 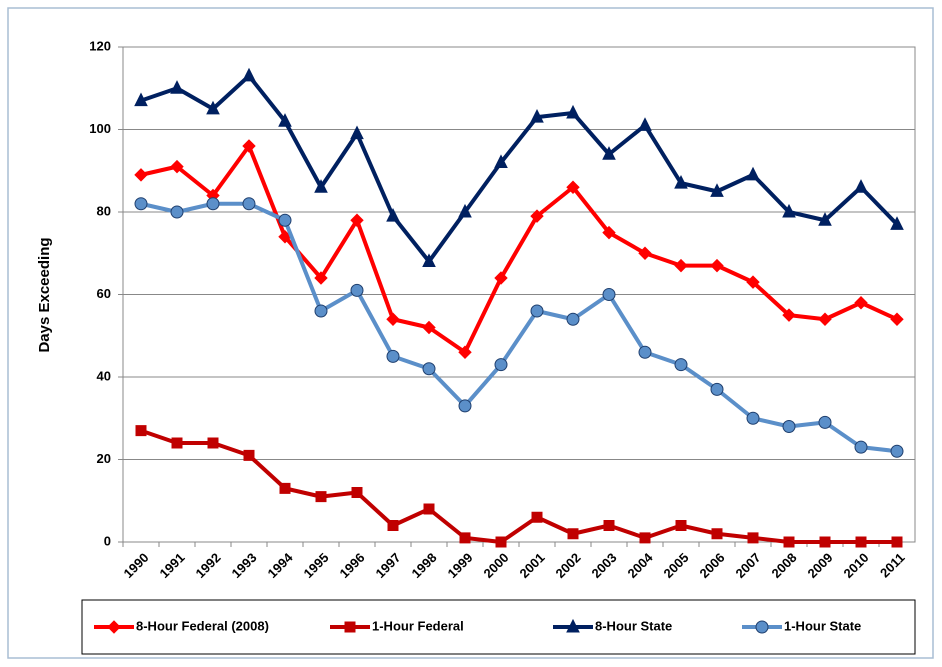 I want to click on y-axis-label: Days Exceeding, so click(x=44, y=294).